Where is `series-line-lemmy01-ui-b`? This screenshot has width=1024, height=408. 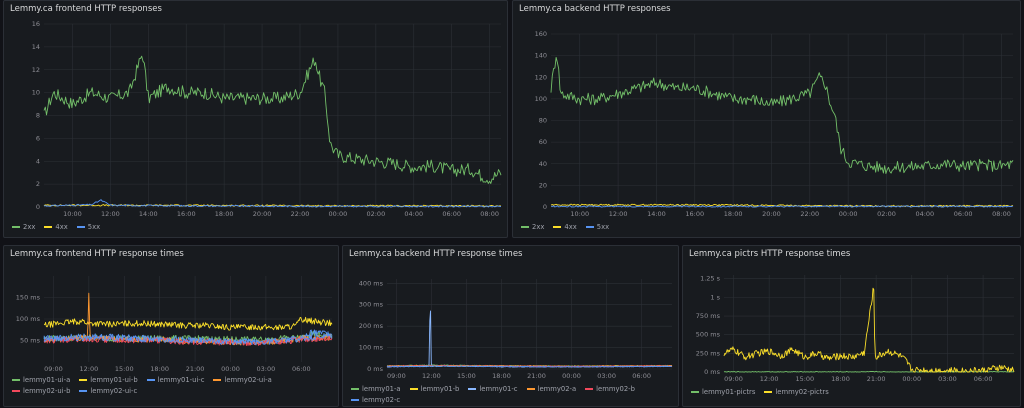 series-line-lemmy01-ui-b is located at coordinates (188, 323).